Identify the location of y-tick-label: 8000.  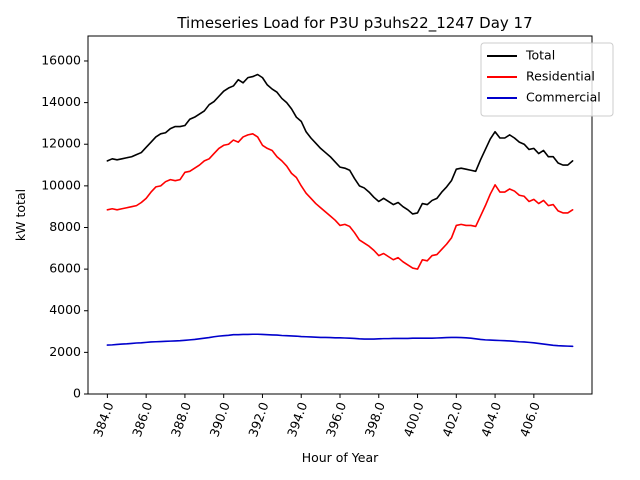
(65, 226).